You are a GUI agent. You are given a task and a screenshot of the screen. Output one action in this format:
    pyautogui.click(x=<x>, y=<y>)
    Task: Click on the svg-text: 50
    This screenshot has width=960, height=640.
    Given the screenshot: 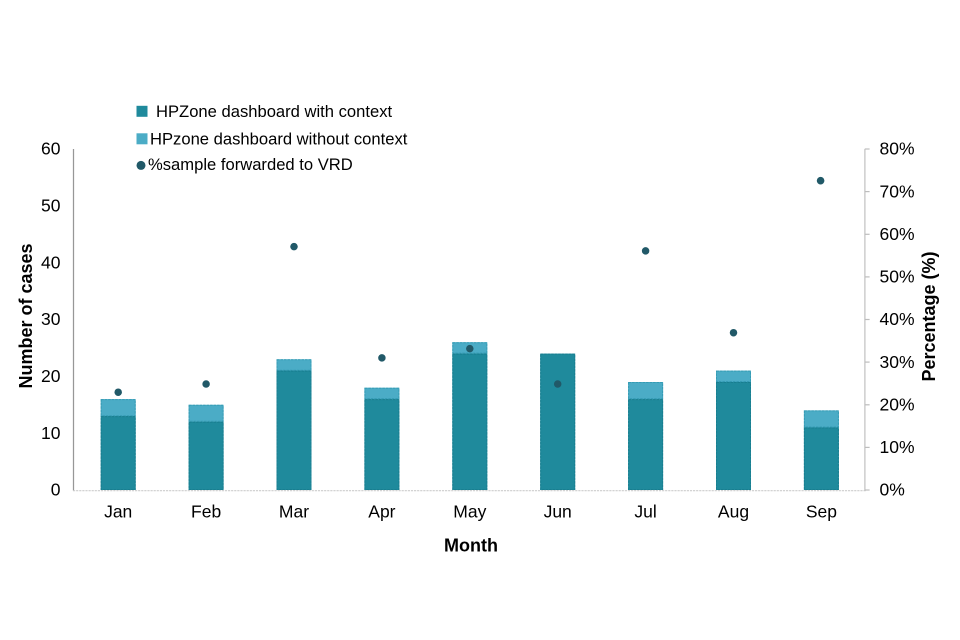 What is the action you would take?
    pyautogui.click(x=51, y=206)
    